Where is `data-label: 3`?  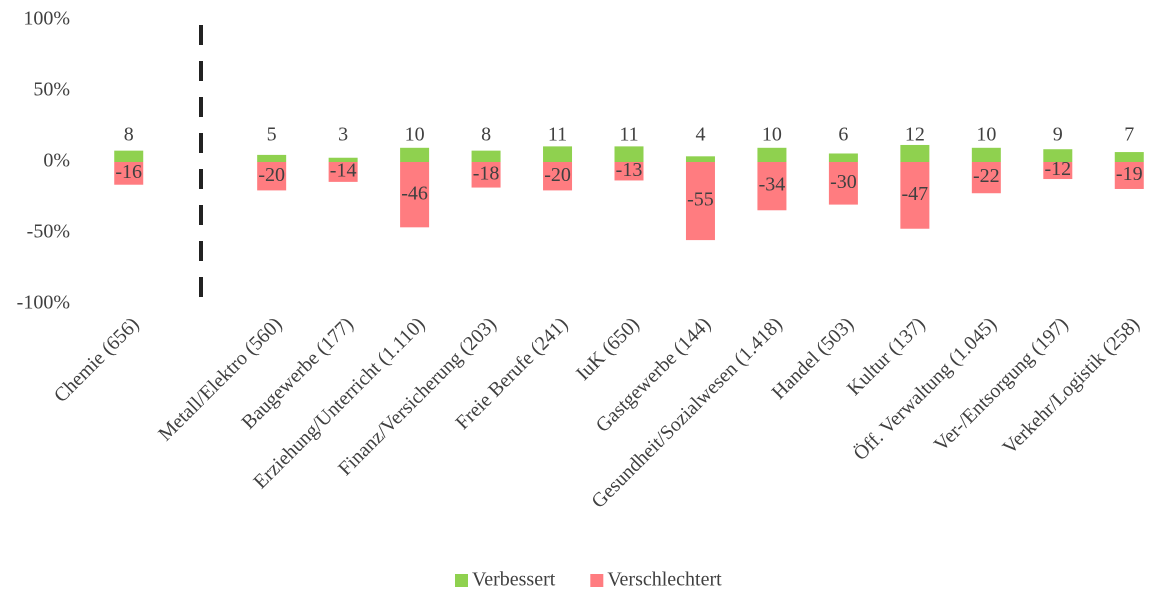
data-label: 3 is located at coordinates (343, 135).